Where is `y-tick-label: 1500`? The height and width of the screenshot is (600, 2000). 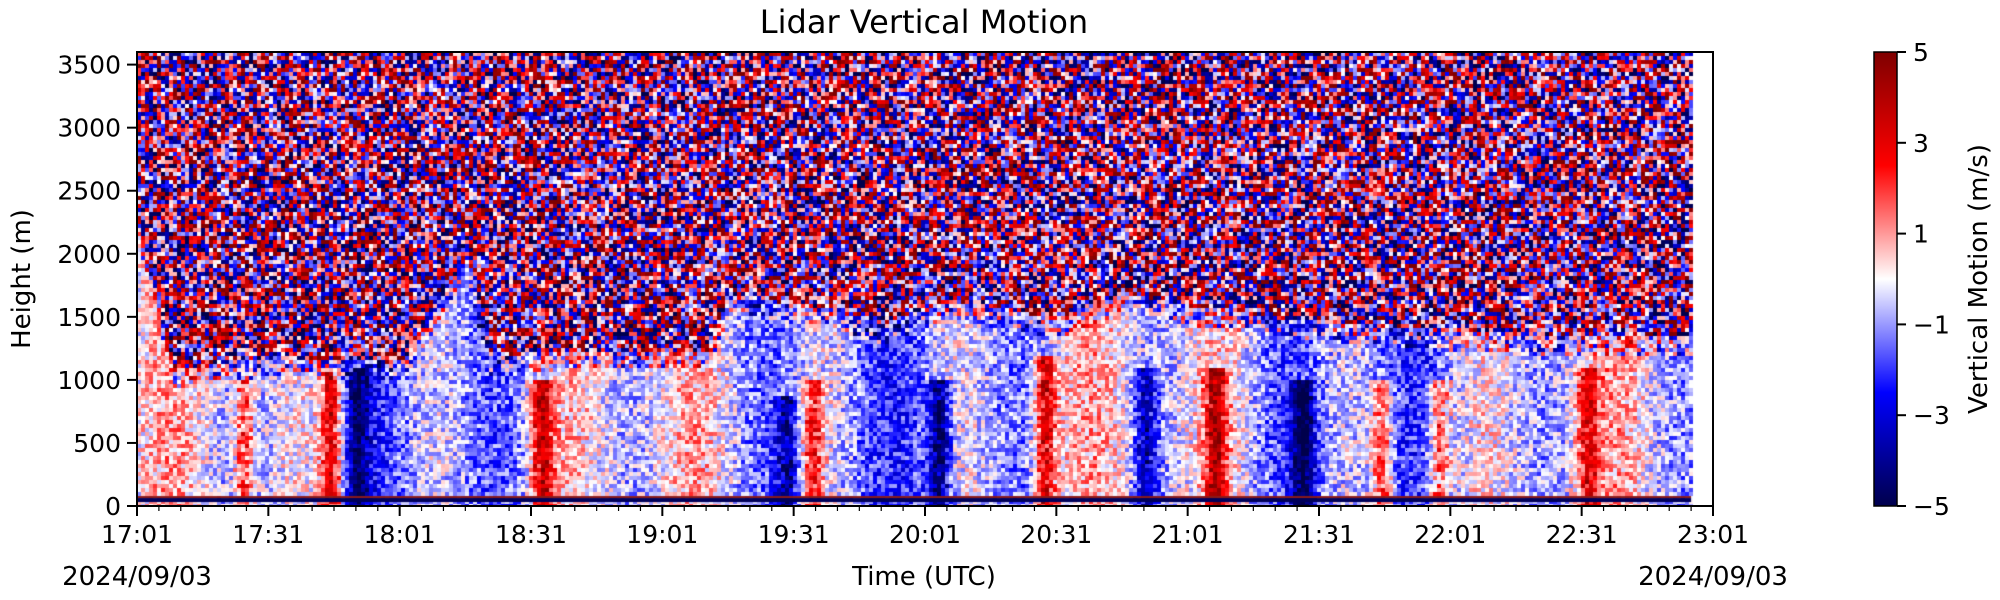 y-tick-label: 1500 is located at coordinates (89, 317).